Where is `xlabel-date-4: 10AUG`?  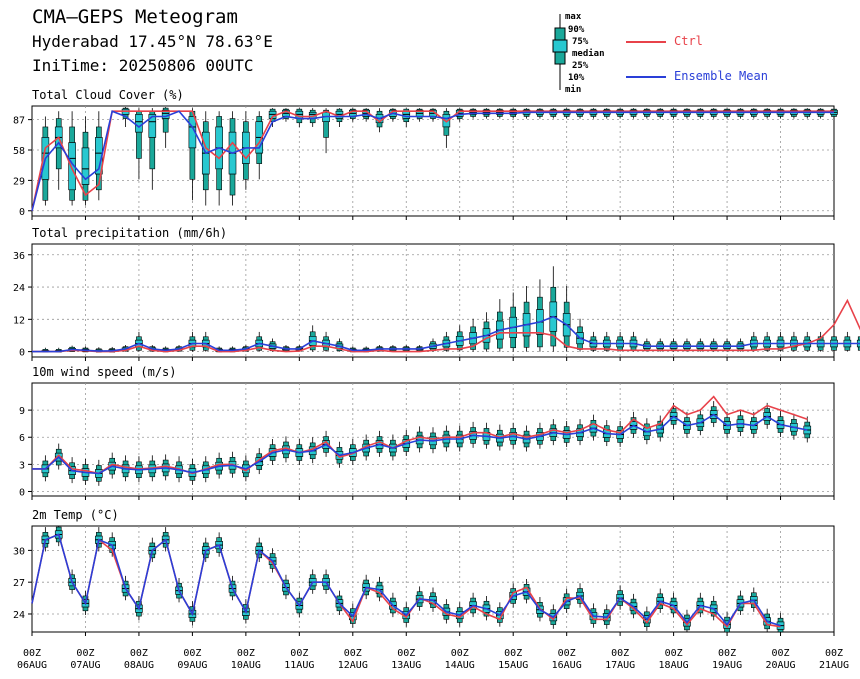
xlabel-date-4: 10AUG is located at coordinates (246, 665).